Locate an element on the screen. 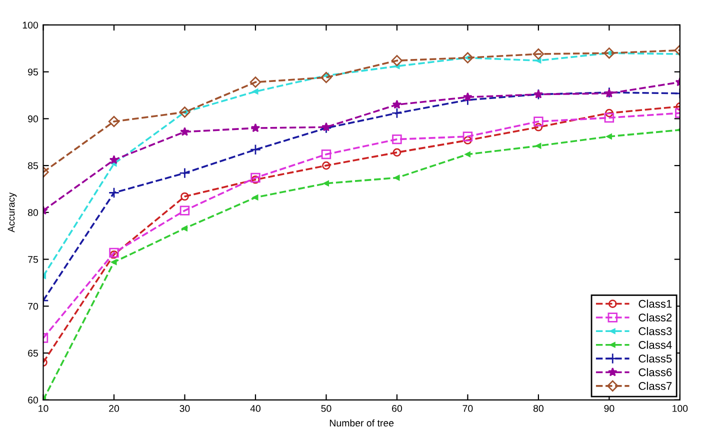 The image size is (709, 438). x-tick-label: 90 is located at coordinates (609, 408).